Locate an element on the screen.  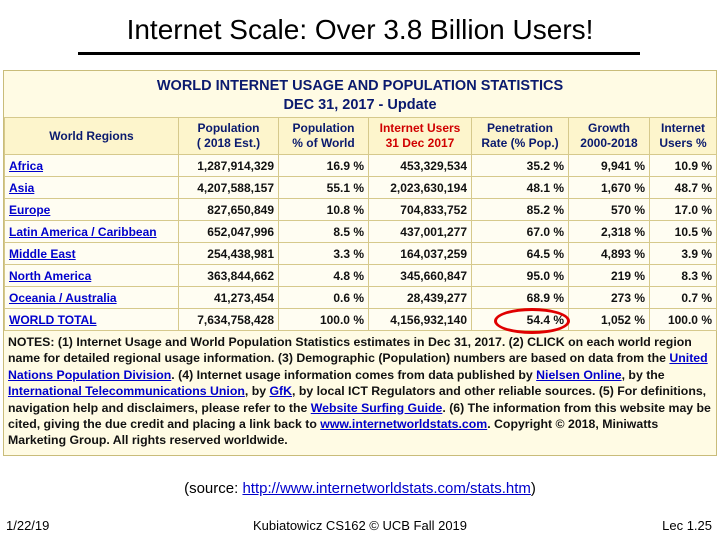
region-cell: Oceania / Australia is located at coordinates (91, 297).